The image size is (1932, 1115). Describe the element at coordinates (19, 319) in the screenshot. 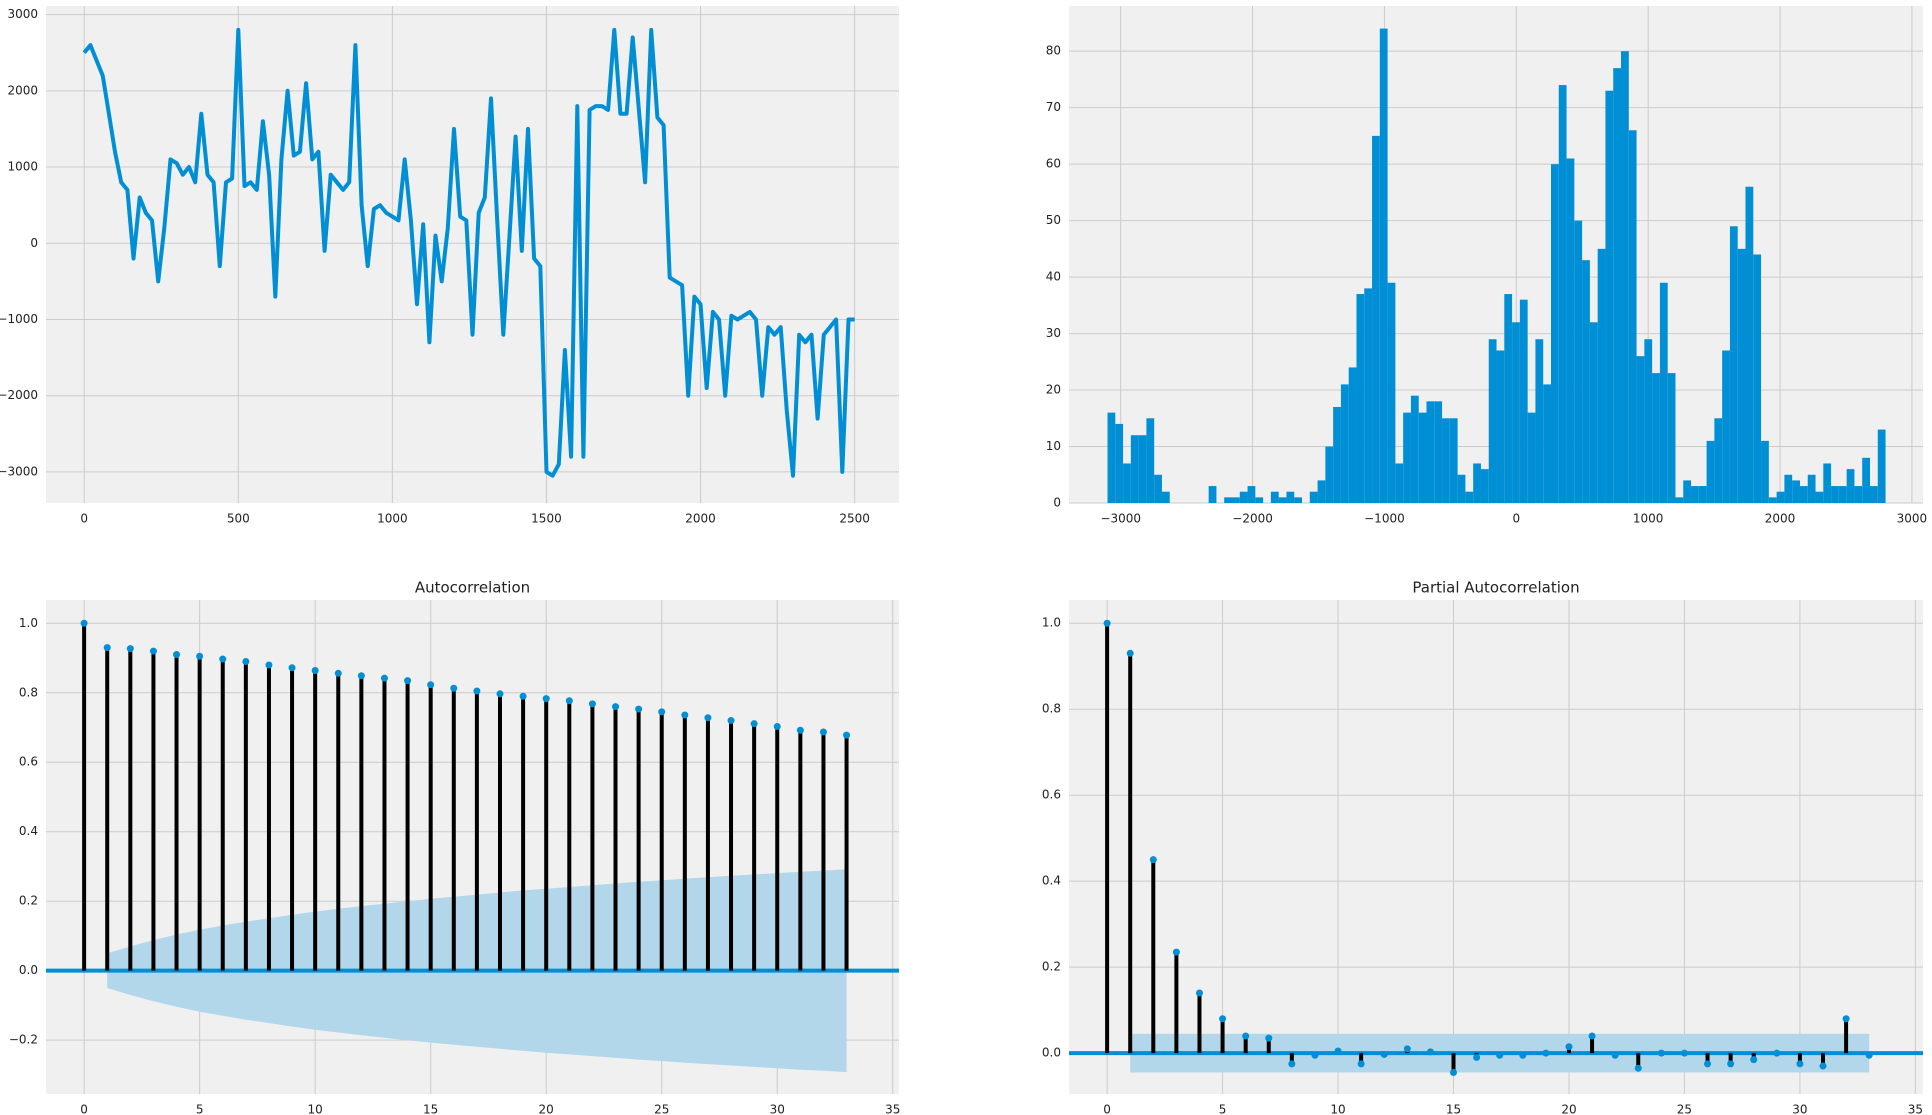

I see `y-tick-label: −1000` at that location.